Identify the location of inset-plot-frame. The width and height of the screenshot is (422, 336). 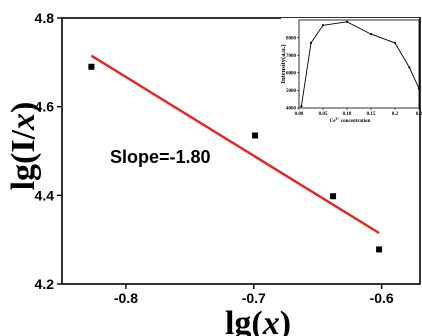
(359, 64).